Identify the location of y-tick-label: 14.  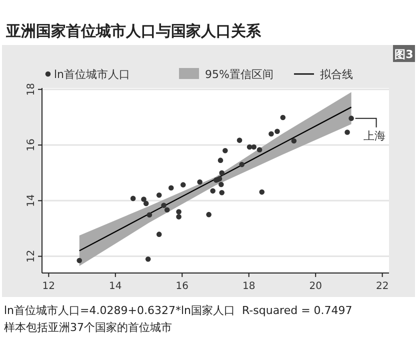
(31, 201).